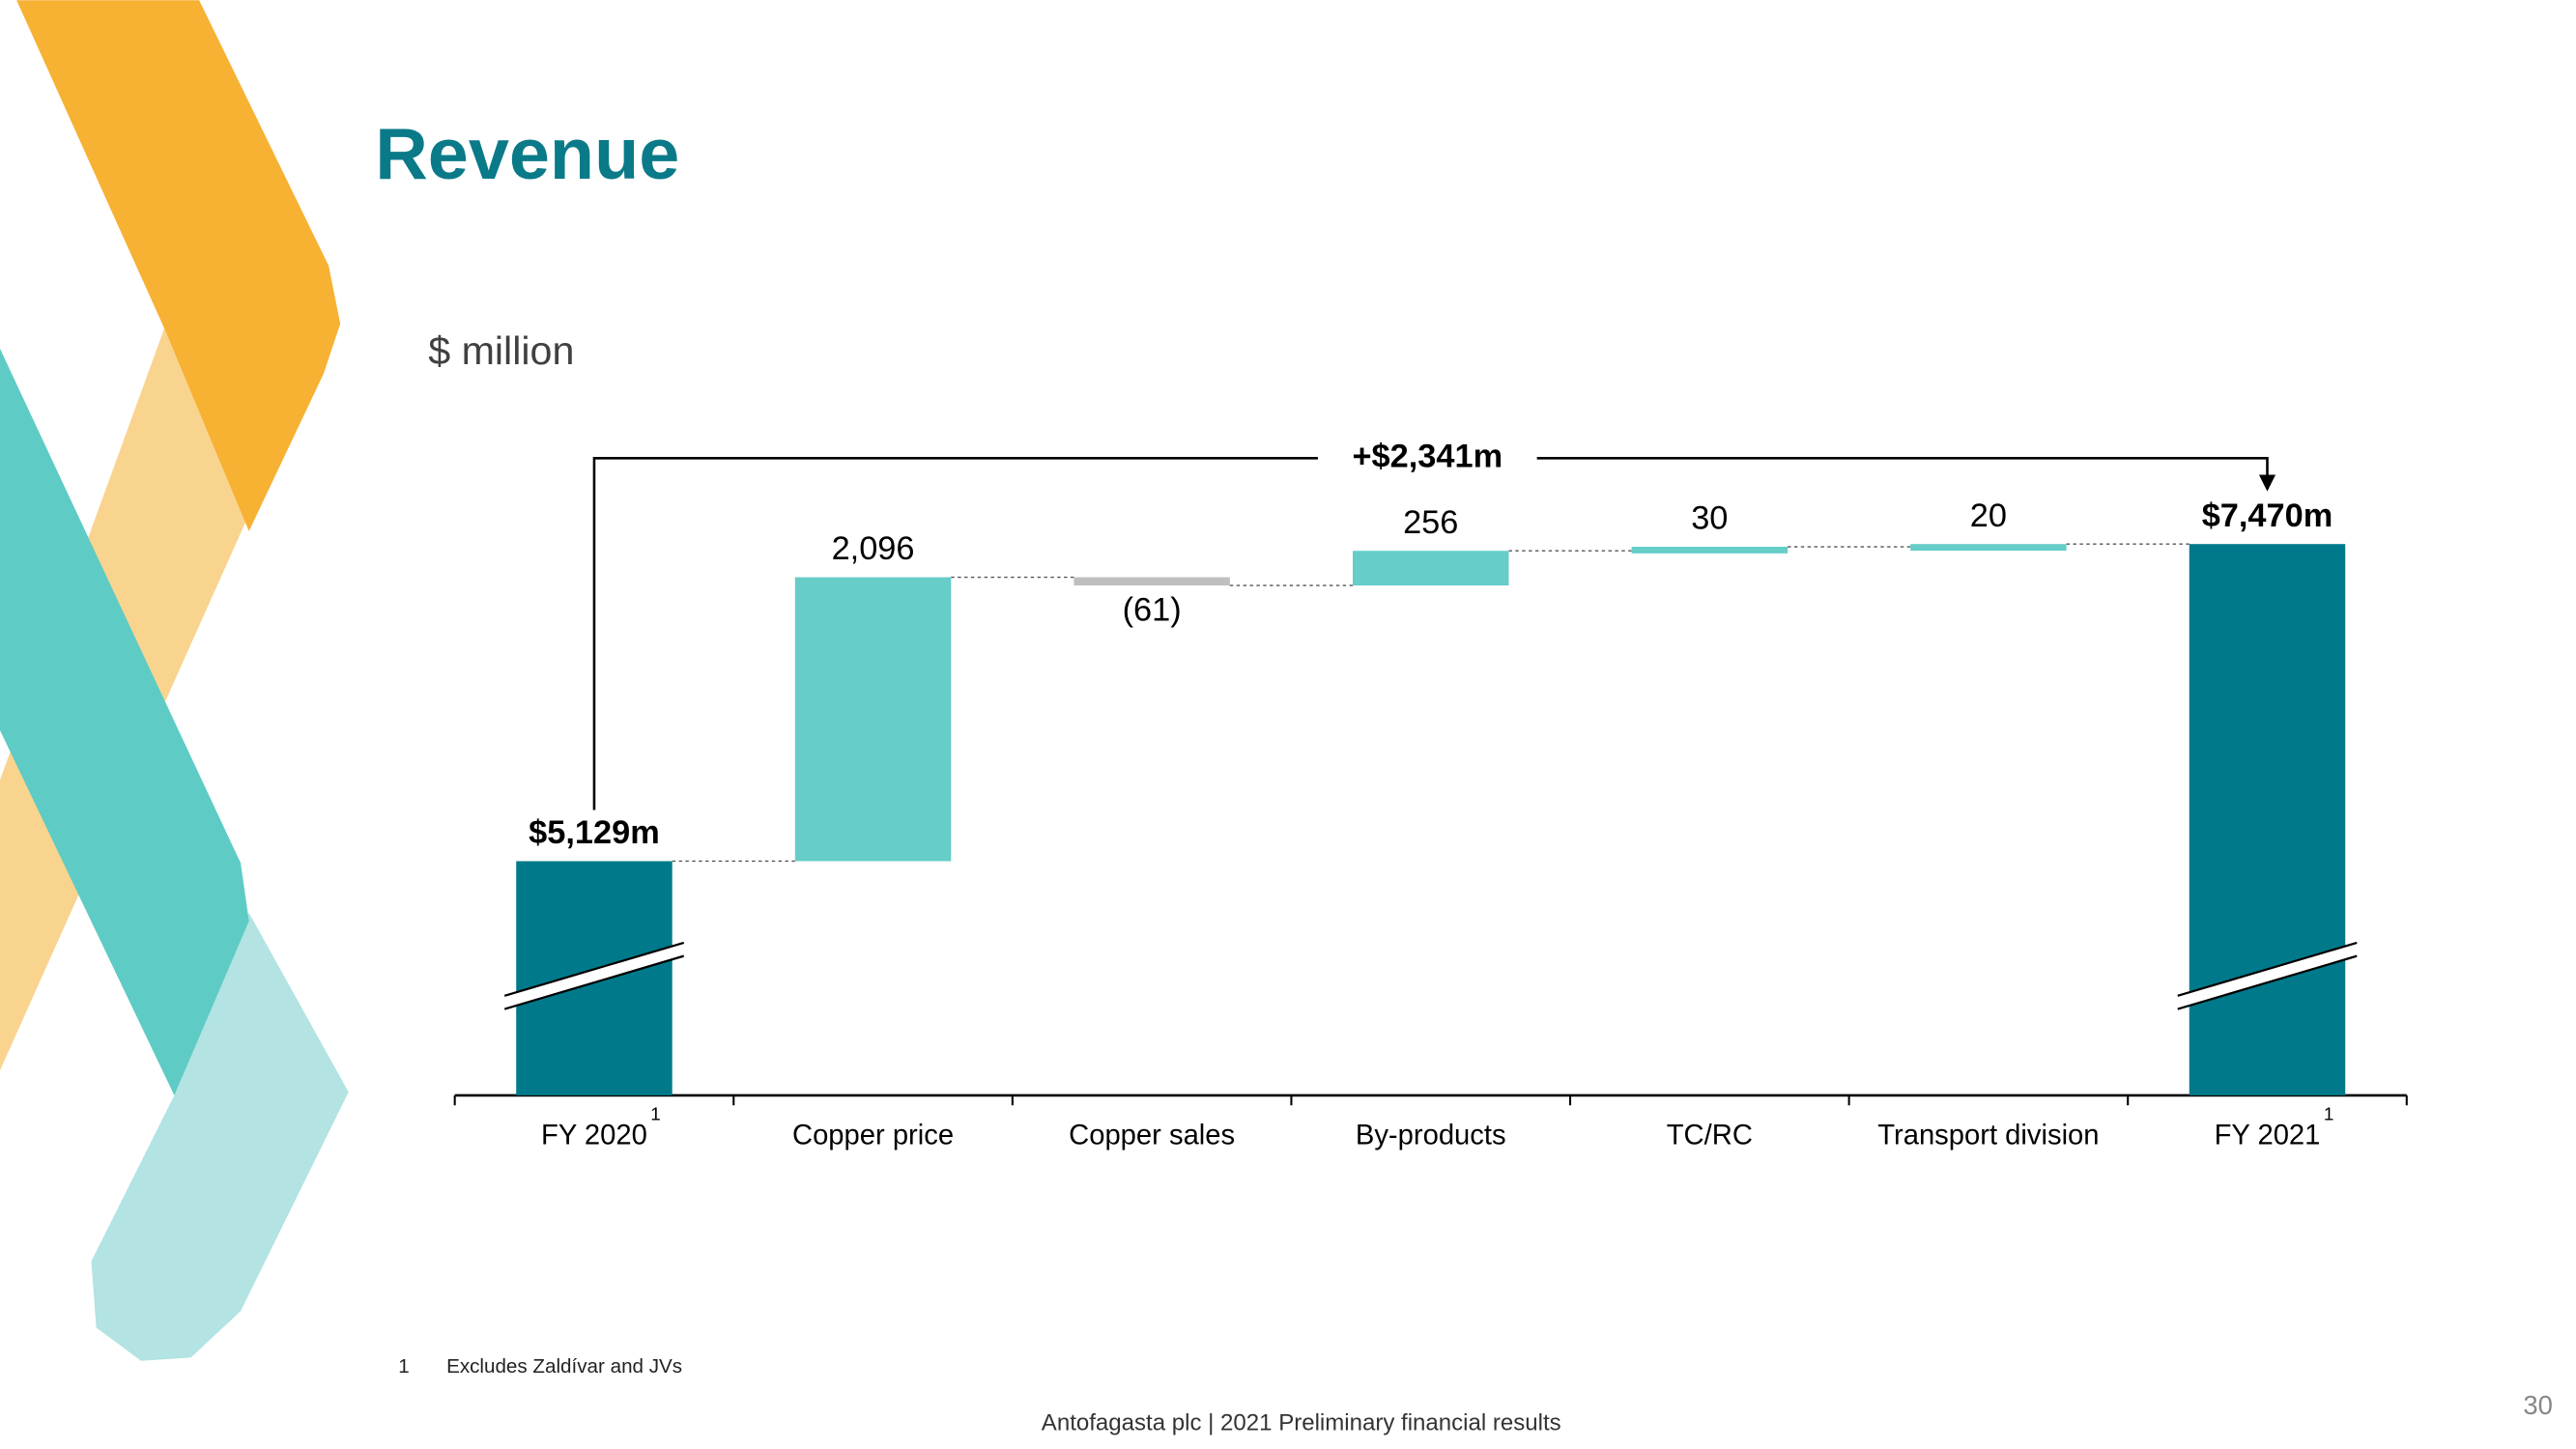  What do you see at coordinates (1153, 610) in the screenshot?
I see `value-label: (61)` at bounding box center [1153, 610].